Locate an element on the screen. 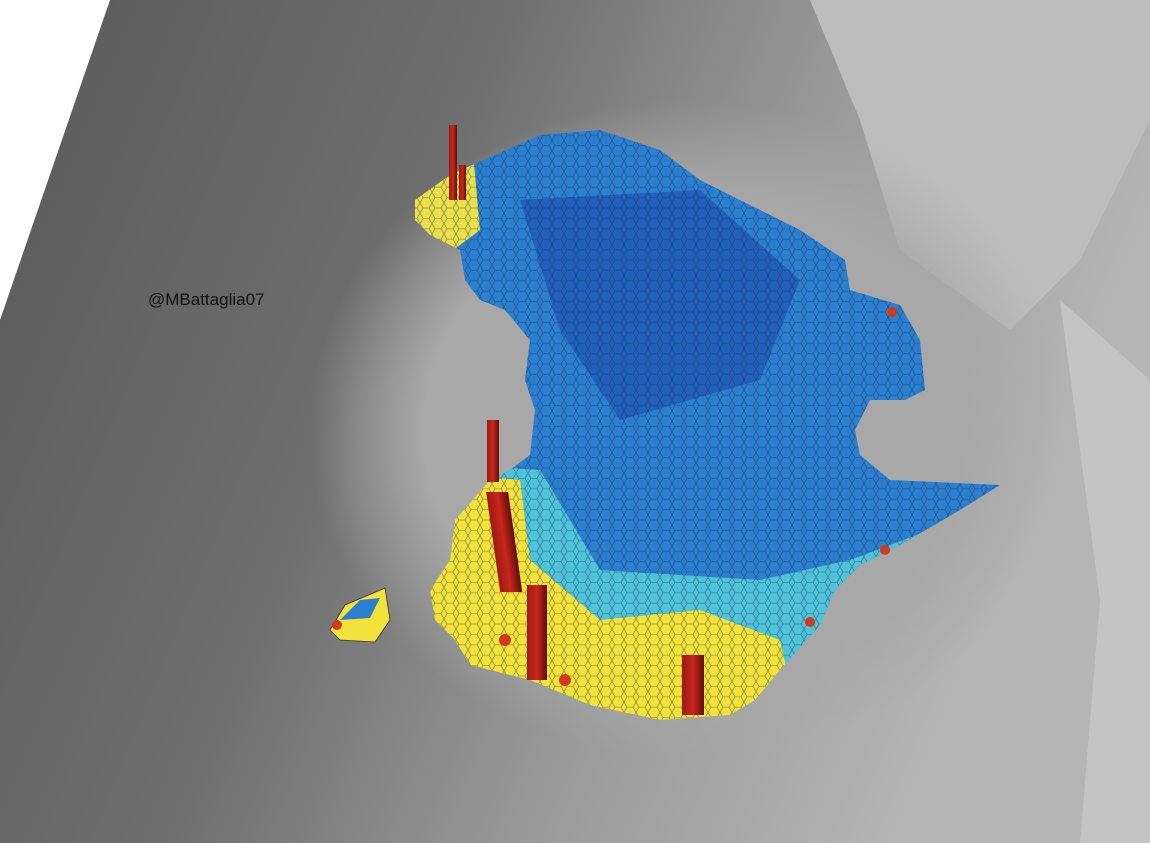 The image size is (1150, 843). island is located at coordinates (360, 609).